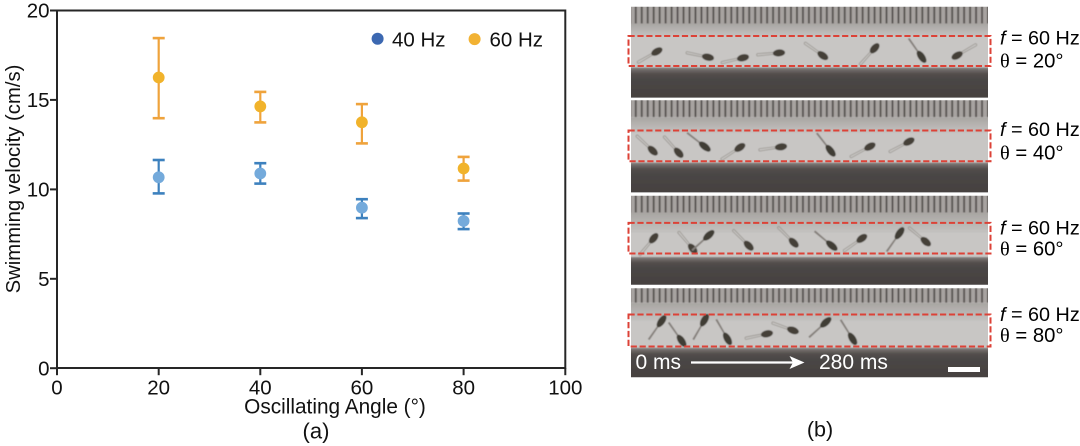 The height and width of the screenshot is (446, 1080). What do you see at coordinates (1032, 154) in the screenshot?
I see `svg-text: θ = 40°` at bounding box center [1032, 154].